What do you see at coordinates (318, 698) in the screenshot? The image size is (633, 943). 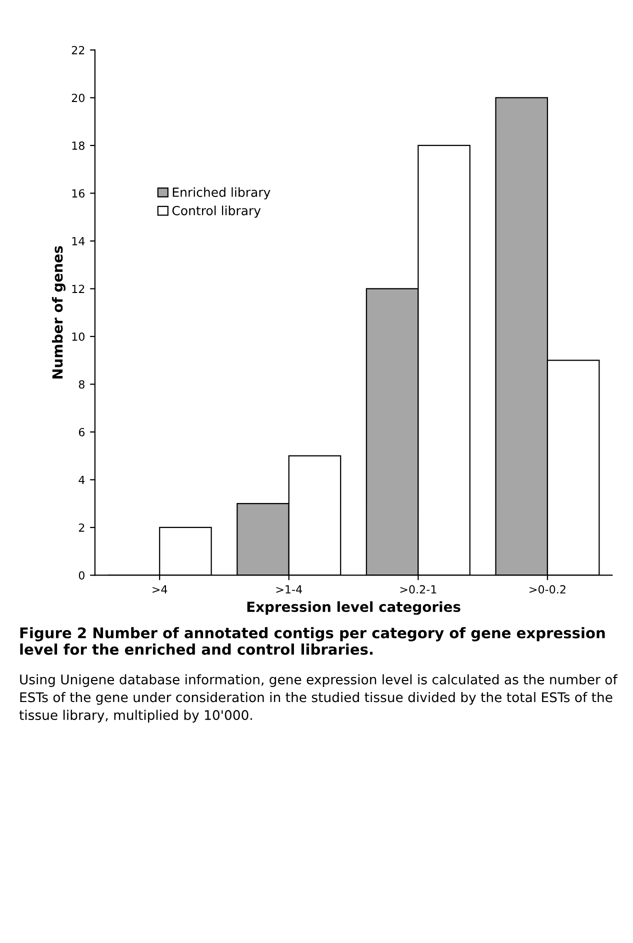 I see `text: Using Unigene database information, gene expression level is calculated as the number of ESTs of the gene under consideration in the studied tissue divided by the total ESTs of the tissue library, multiplied by 10'000.` at bounding box center [318, 698].